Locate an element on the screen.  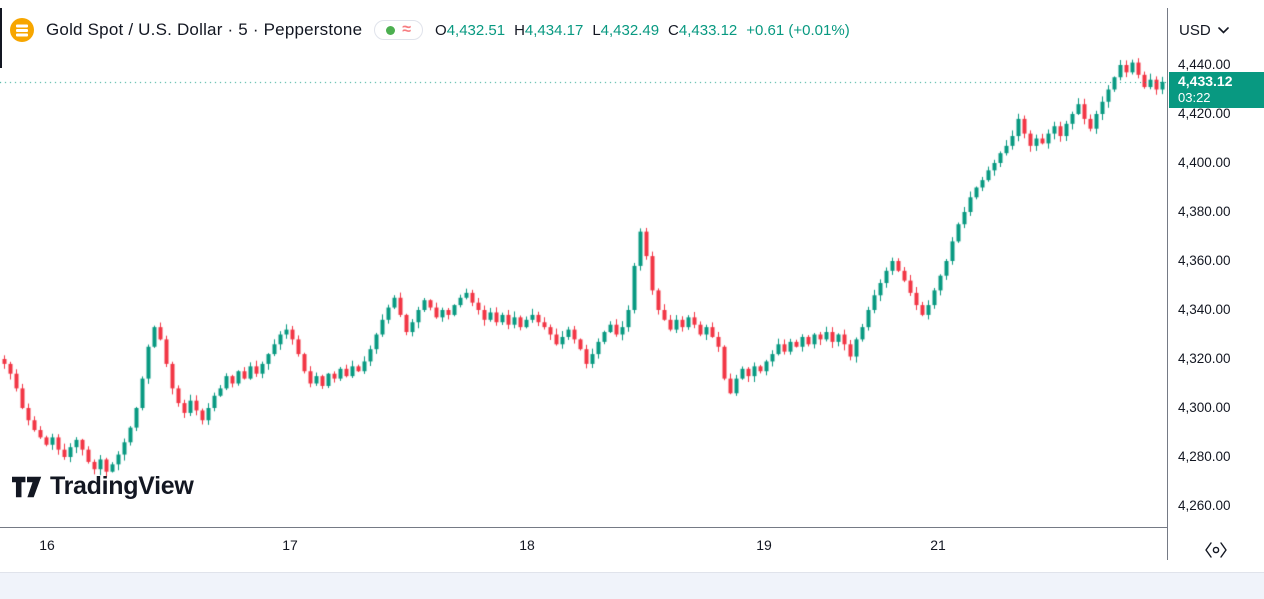
bottom-strip is located at coordinates (632, 585).